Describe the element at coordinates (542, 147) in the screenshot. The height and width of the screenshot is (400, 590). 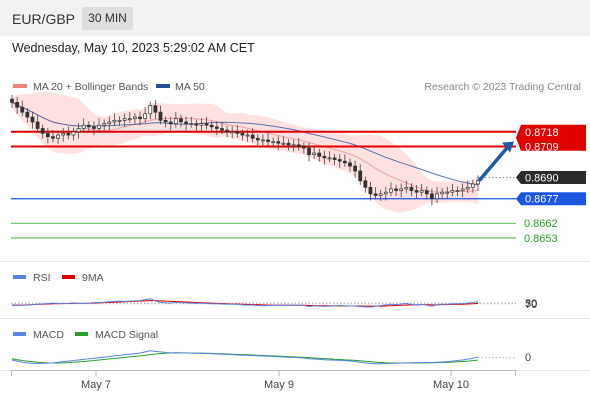
I see `price-label-resistance: 0.8709` at that location.